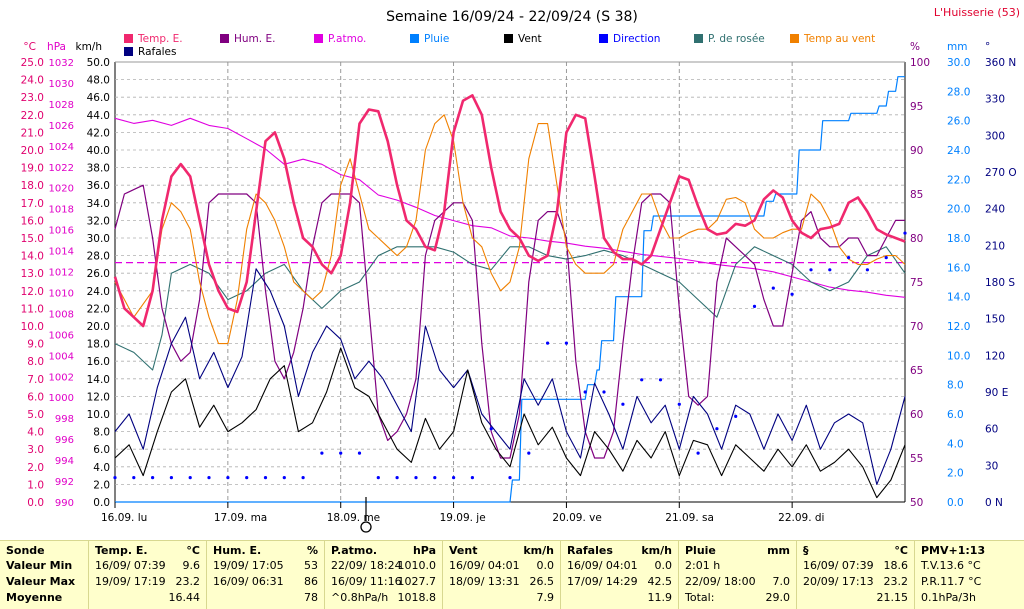 The height and width of the screenshot is (609, 1024). I want to click on summary-col-sonde: Sonde Valeur Min Valeur Max Moyenne, so click(44, 575).